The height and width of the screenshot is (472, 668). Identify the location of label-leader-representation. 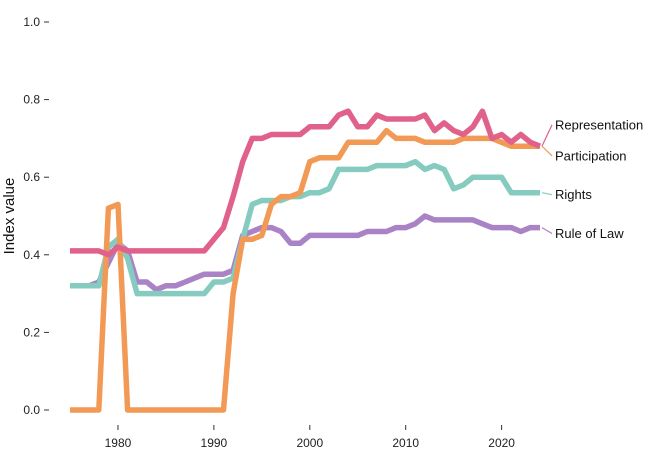
(547, 135).